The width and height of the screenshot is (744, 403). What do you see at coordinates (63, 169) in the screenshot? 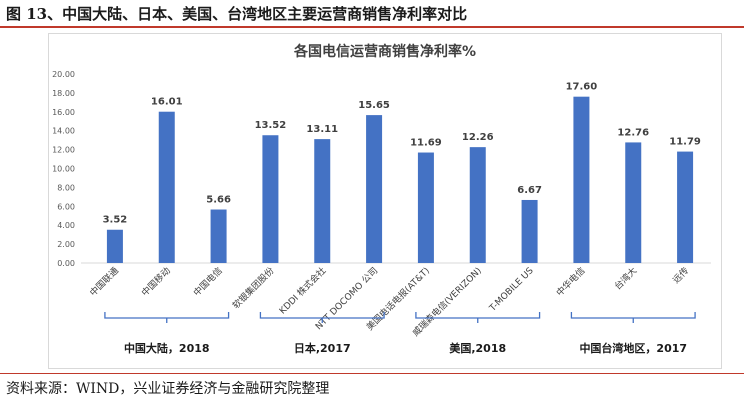
I see `y-tick-label: 10.00` at bounding box center [63, 169].